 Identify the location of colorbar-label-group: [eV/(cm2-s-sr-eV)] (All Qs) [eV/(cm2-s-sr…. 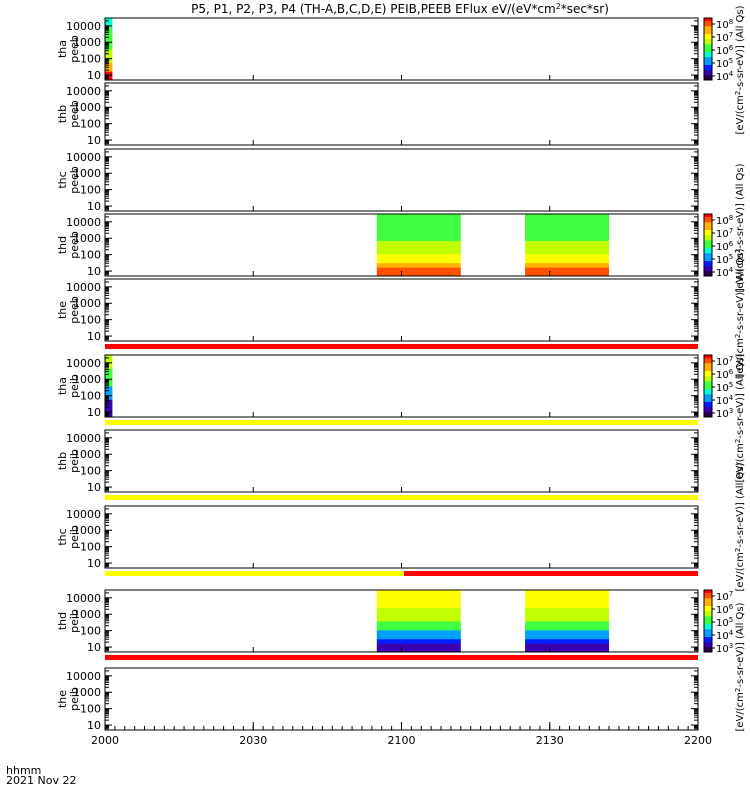
(740, 368).